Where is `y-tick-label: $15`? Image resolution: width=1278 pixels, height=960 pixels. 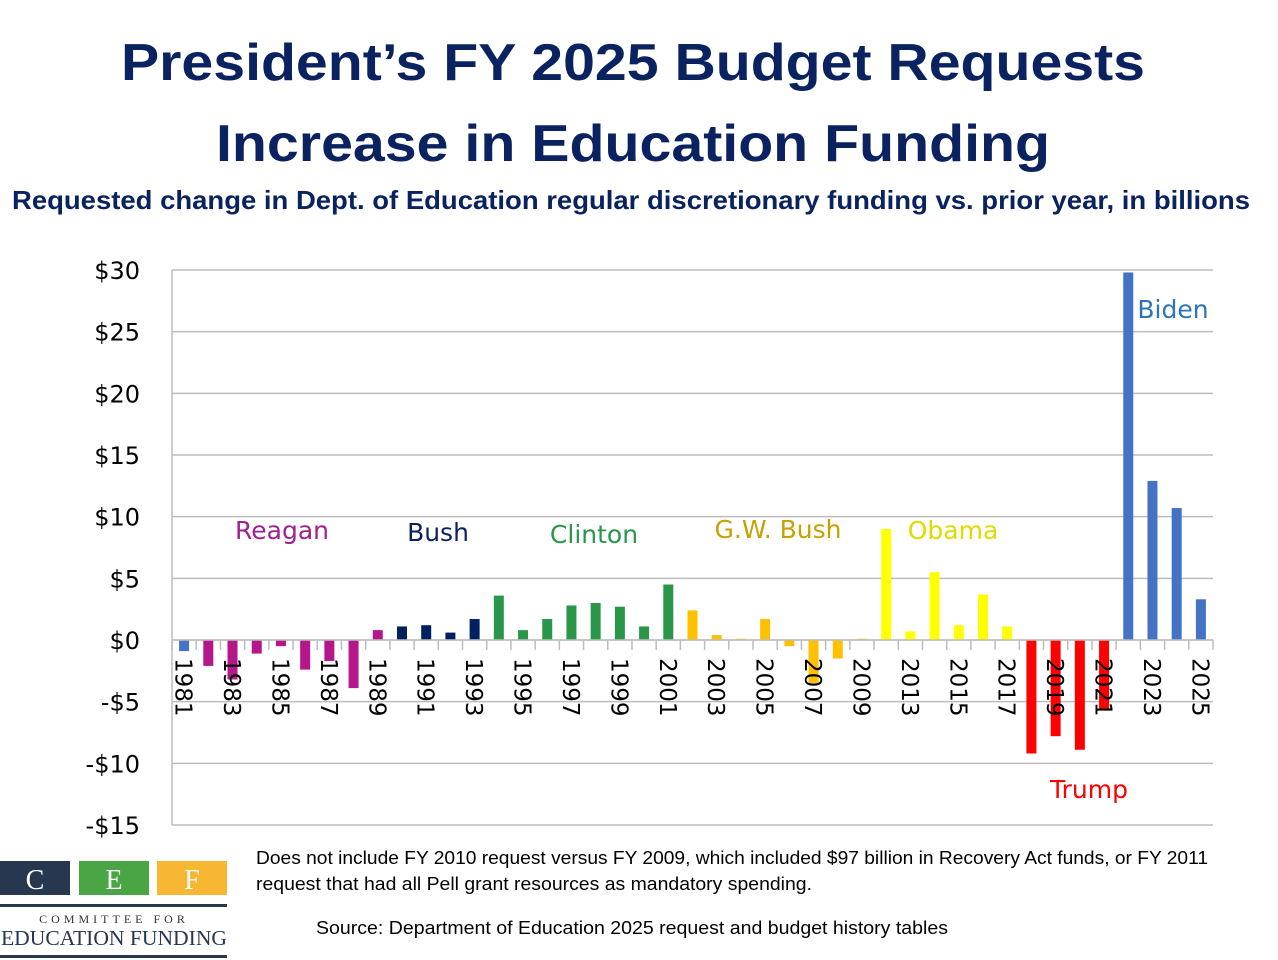
y-tick-label: $15 is located at coordinates (117, 456).